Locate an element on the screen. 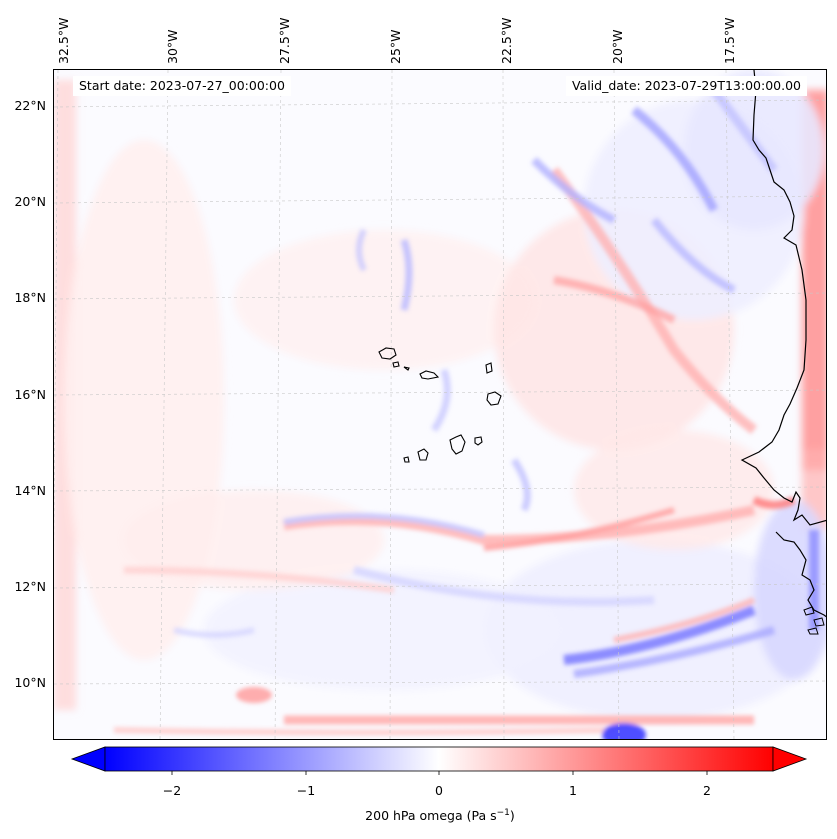 This screenshot has height=839, width=837. lon-label-22-5w: 22.5°W is located at coordinates (506, 40).